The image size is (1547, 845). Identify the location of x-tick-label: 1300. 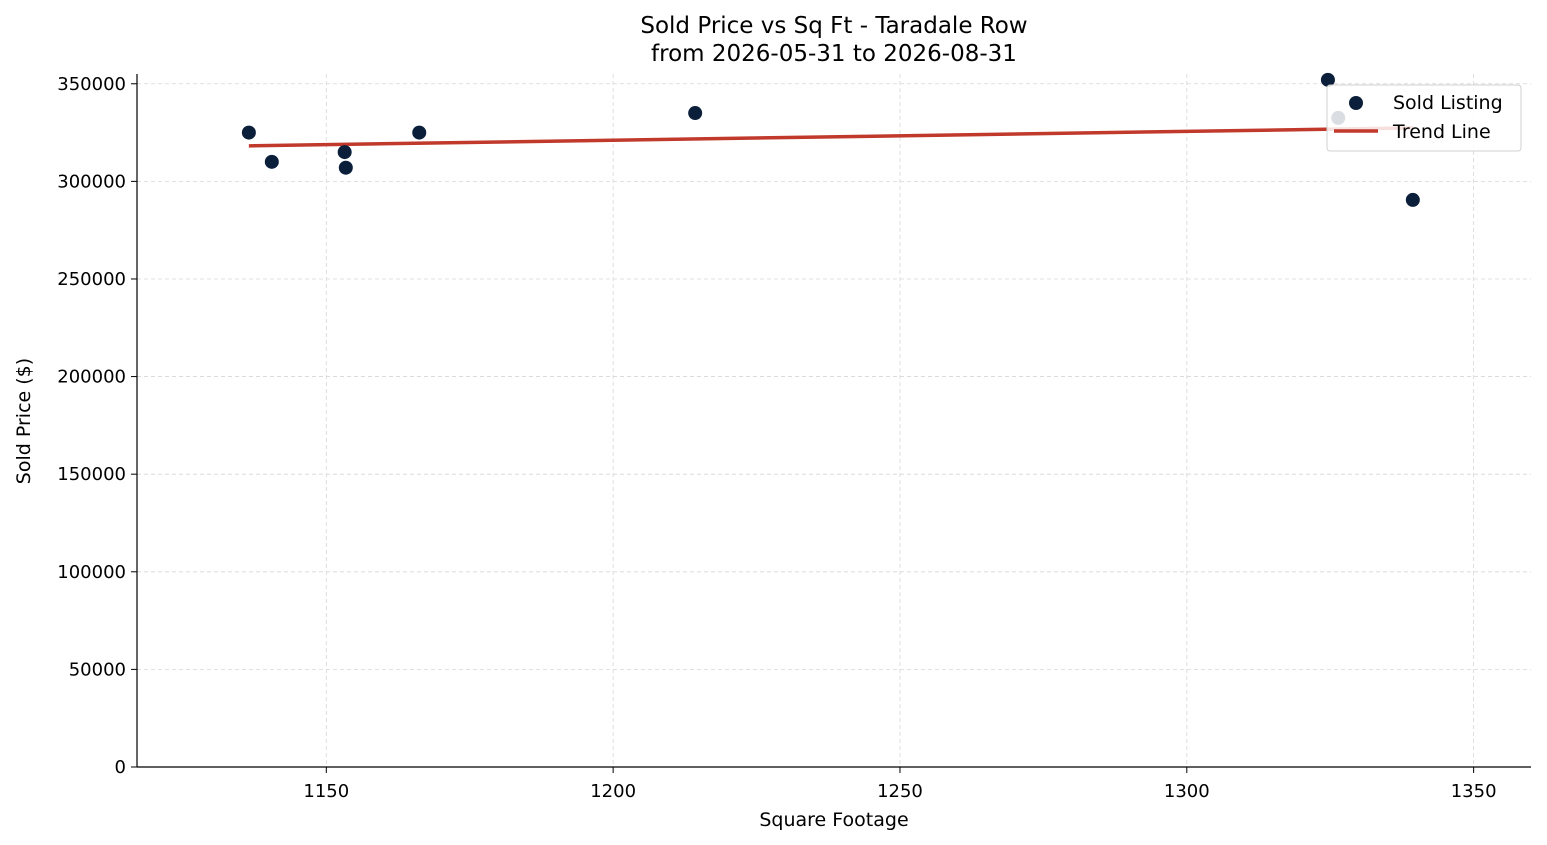
(1187, 791).